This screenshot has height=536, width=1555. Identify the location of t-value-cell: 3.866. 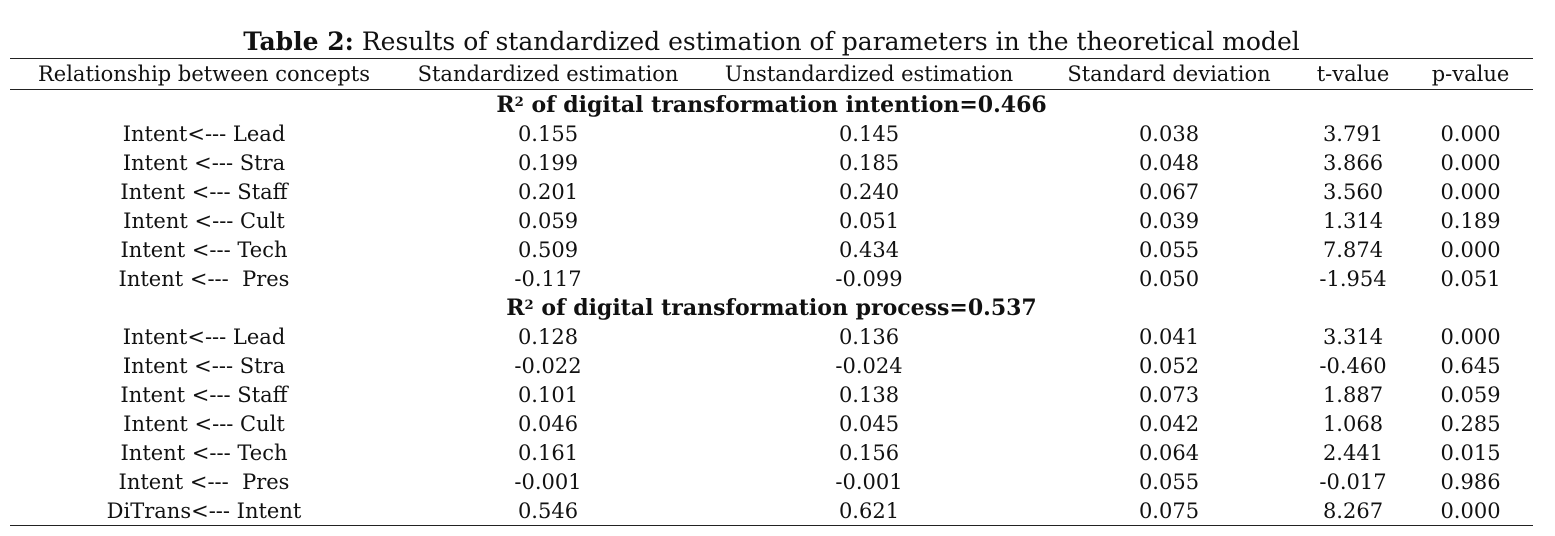
(1353, 162).